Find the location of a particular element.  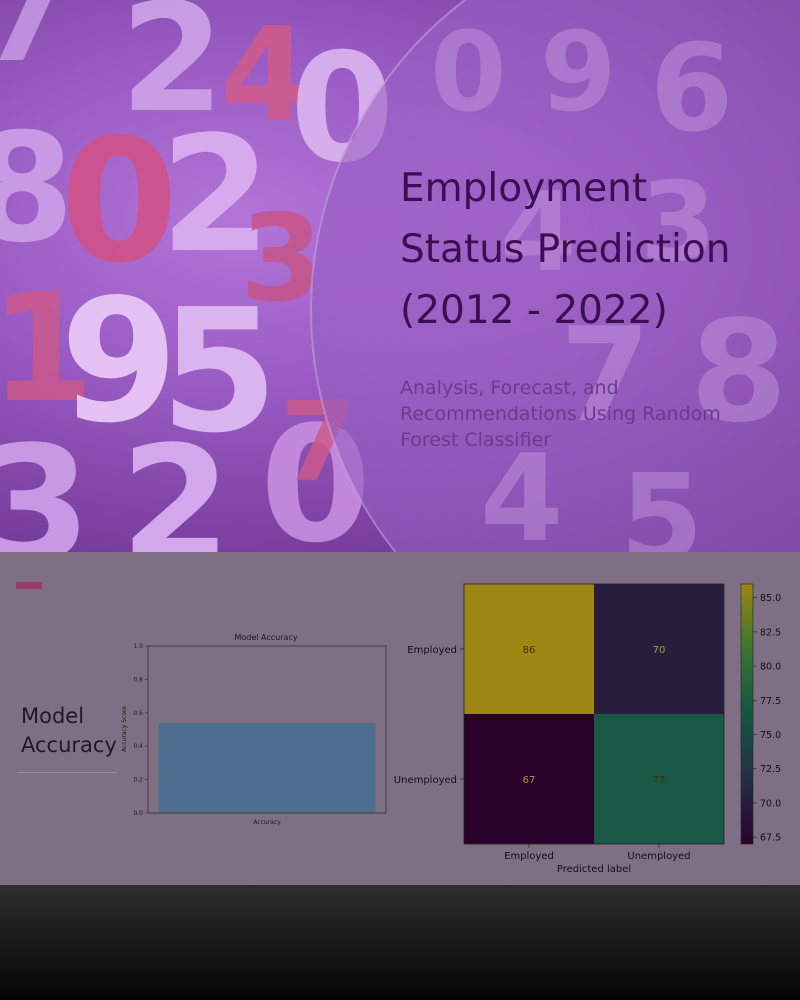

cell-value: 77 is located at coordinates (659, 780).